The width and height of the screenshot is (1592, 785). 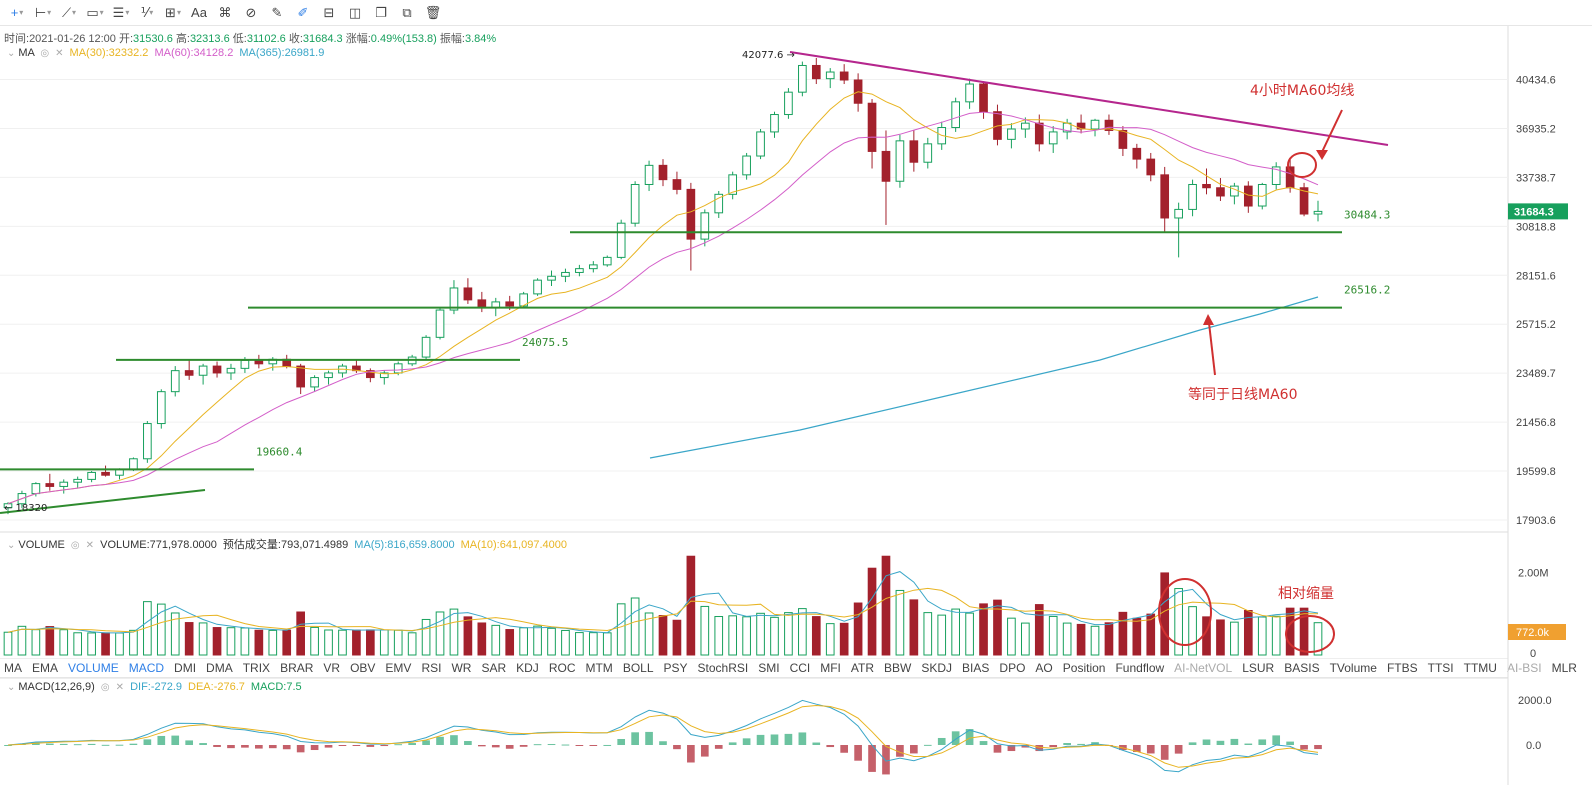 I want to click on hide-icon: ◫, so click(x=355, y=12).